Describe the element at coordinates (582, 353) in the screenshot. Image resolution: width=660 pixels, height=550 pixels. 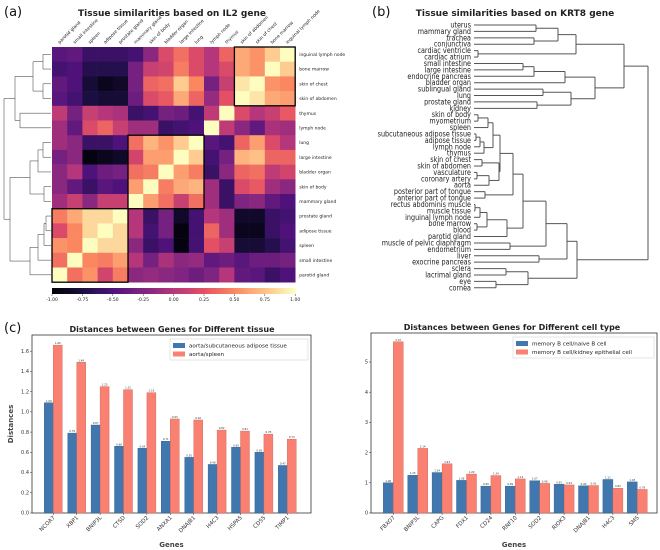
I see `legend-label: memory B cell/kidney epithelial cell` at that location.